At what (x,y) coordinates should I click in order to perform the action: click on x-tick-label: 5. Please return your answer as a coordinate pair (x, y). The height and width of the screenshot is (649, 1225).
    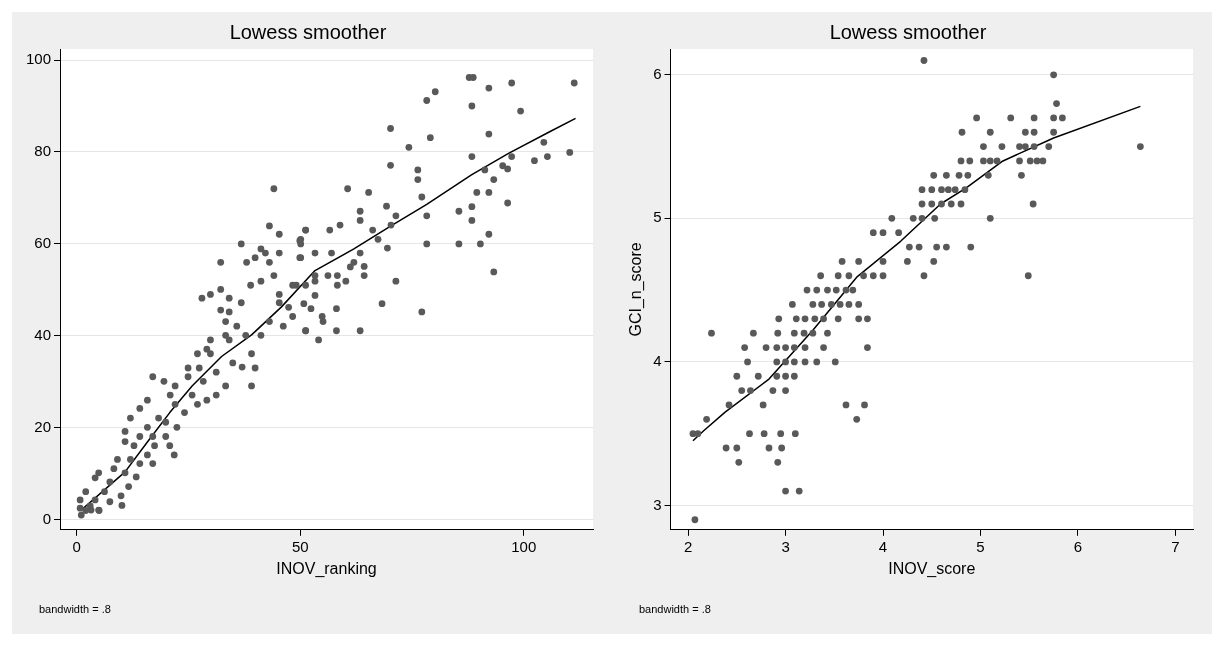
    Looking at the image, I should click on (980, 546).